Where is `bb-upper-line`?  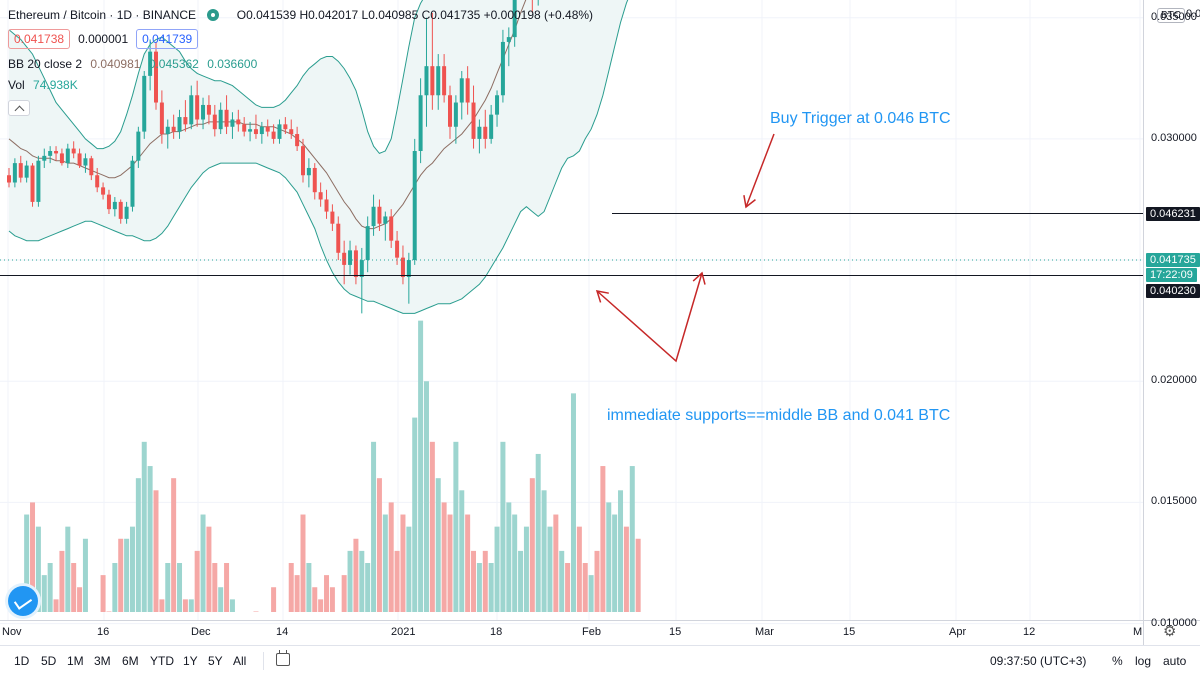 bb-upper-line is located at coordinates (216, 77).